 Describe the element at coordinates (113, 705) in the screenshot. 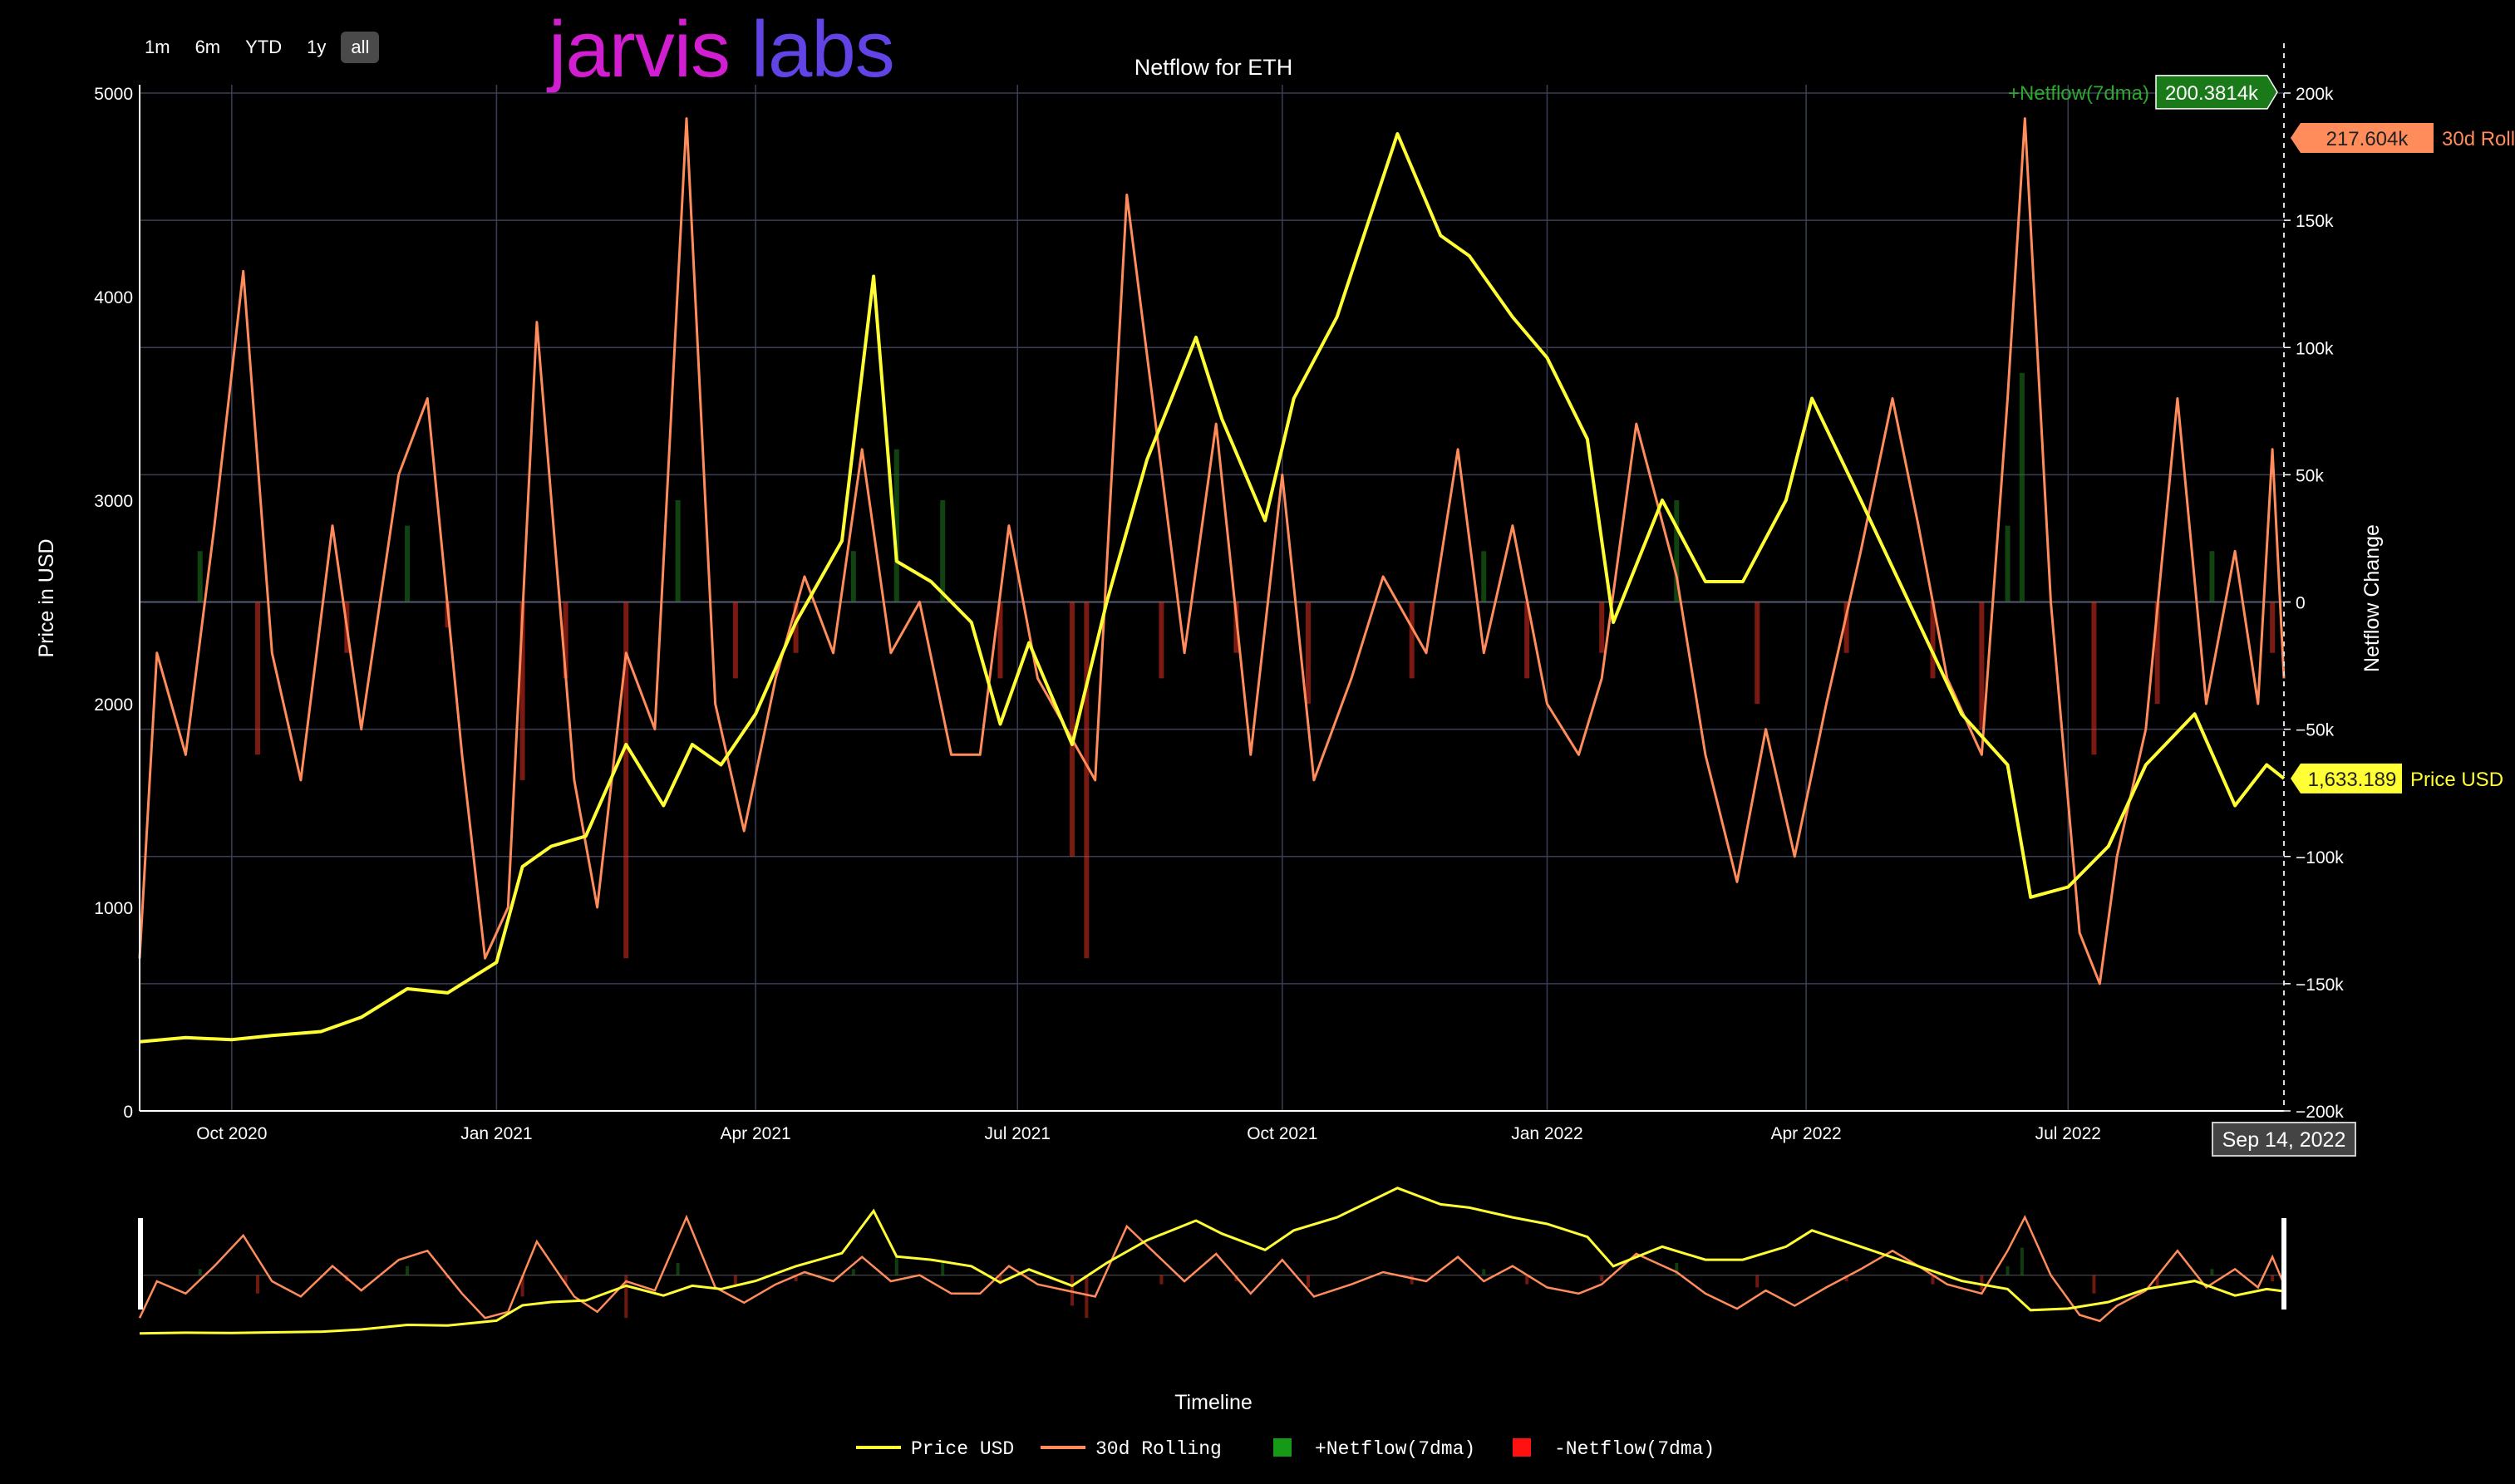

I see `y-tick-label: 2000` at that location.